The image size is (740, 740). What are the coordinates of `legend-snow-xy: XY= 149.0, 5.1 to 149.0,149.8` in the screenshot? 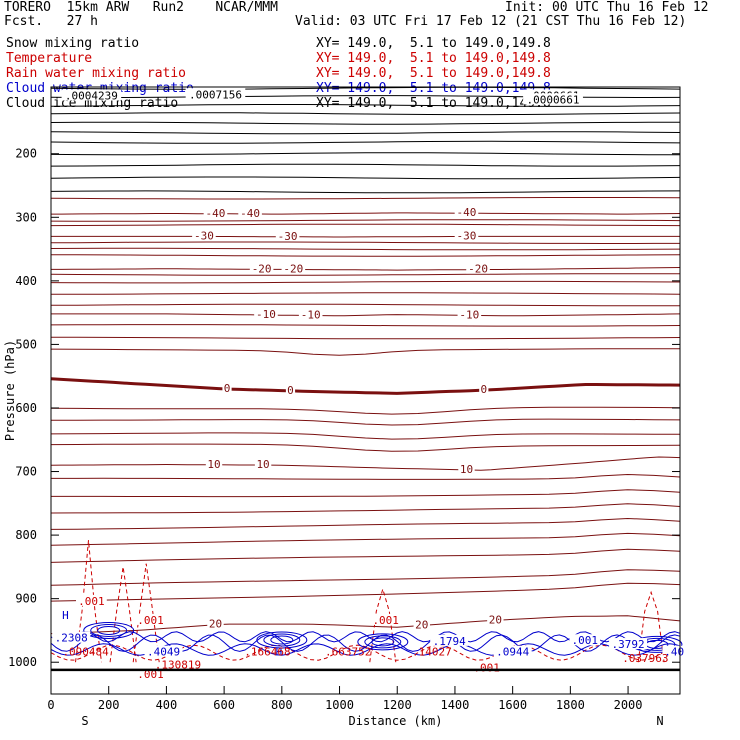 It's located at (433, 43).